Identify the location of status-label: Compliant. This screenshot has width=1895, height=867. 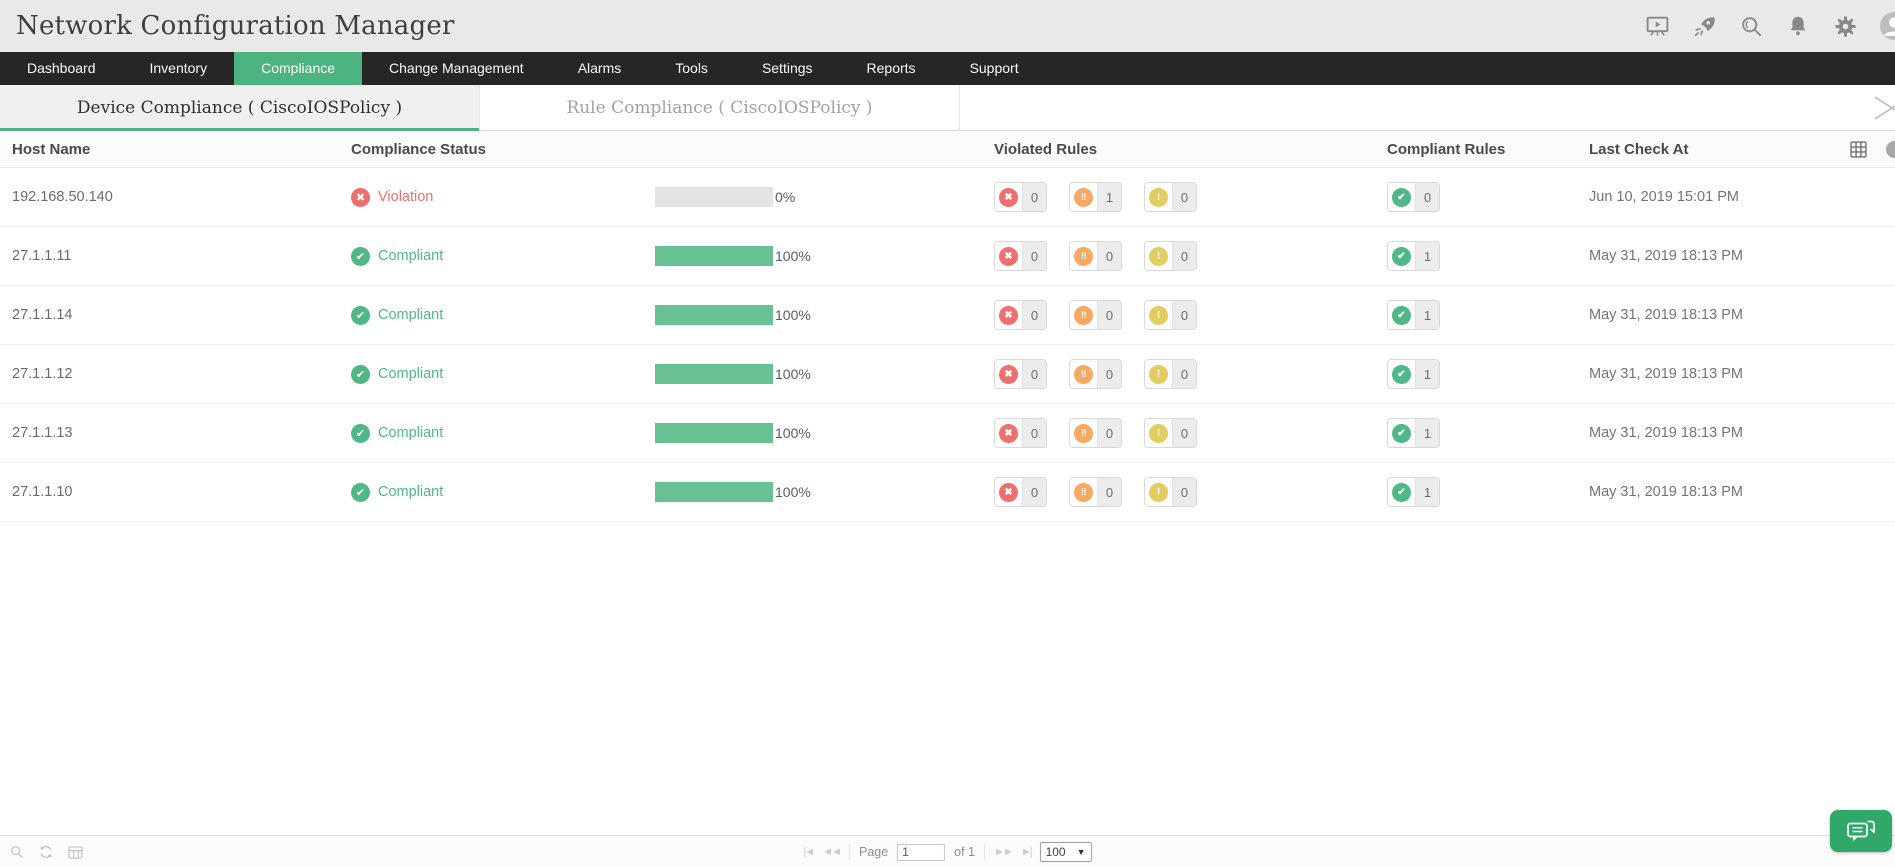
(411, 492).